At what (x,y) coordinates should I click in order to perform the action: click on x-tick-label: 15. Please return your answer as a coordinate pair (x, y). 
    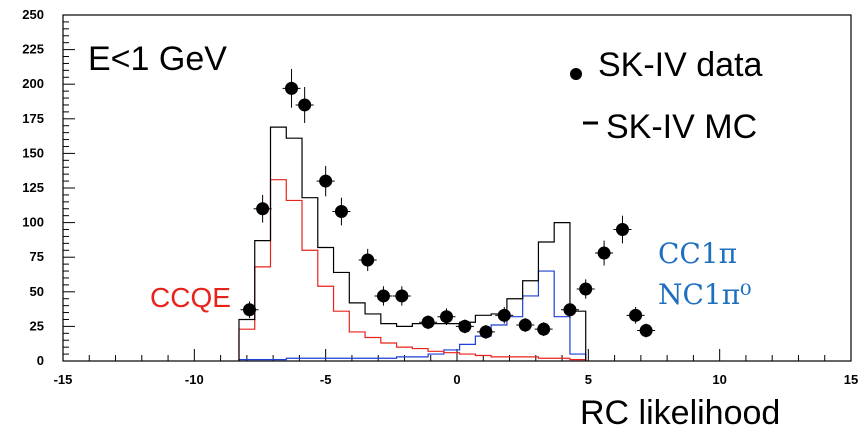
    Looking at the image, I should click on (851, 379).